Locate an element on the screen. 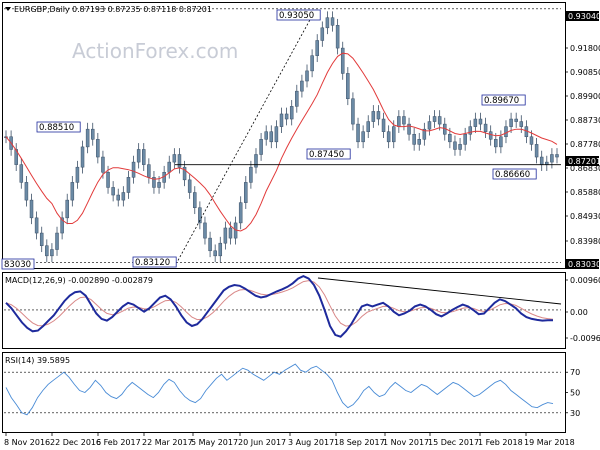 The image size is (600, 450). price-y-tick-label: 0.88730 is located at coordinates (585, 120).